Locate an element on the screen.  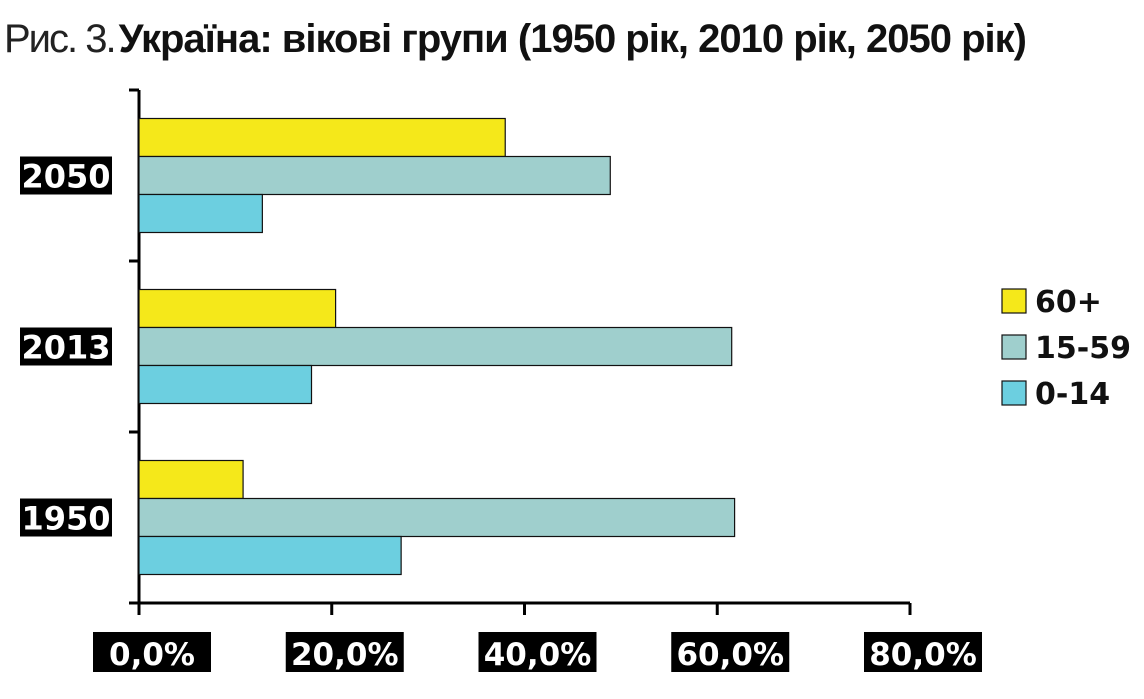
y-tick-label: 2050 is located at coordinates (65, 177).